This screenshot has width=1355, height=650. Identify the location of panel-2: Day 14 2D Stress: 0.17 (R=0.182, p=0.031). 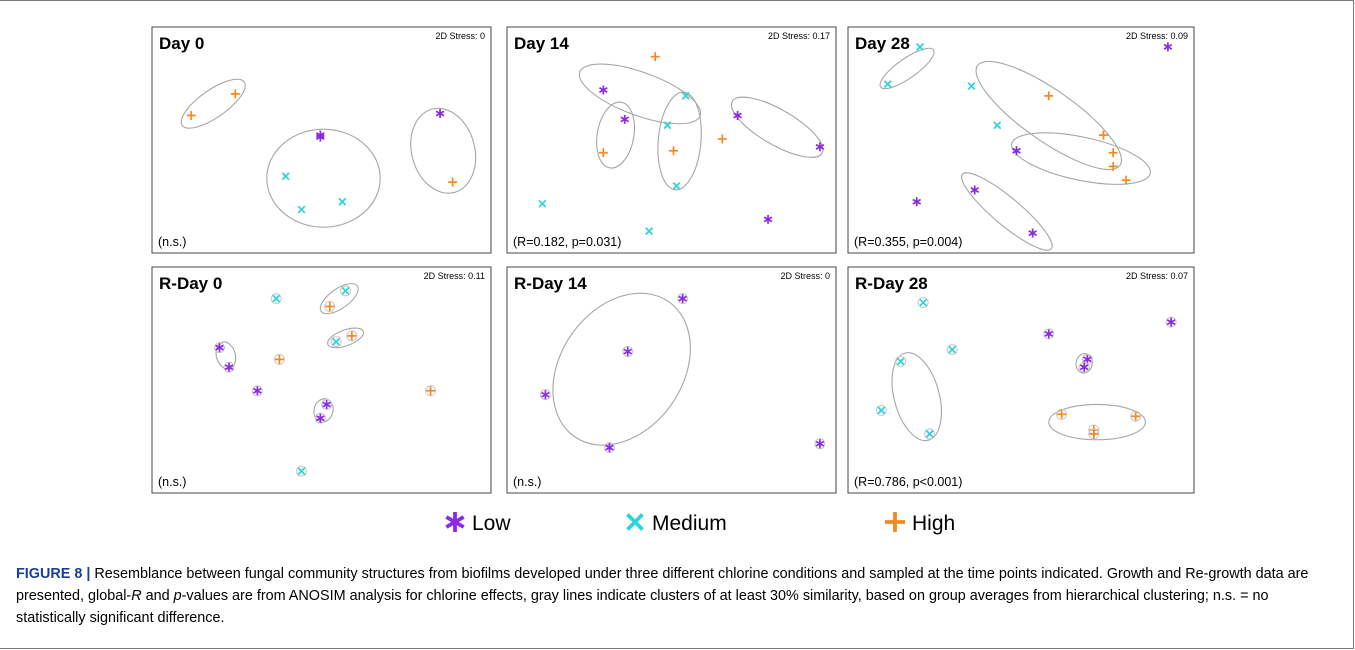
(671, 140).